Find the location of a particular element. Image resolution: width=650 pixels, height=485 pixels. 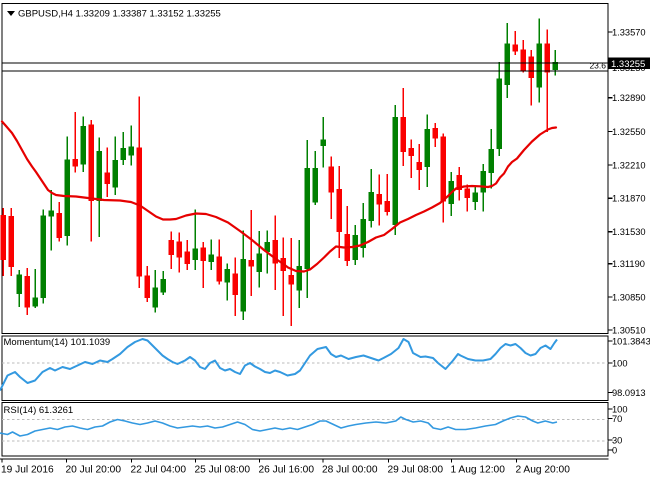

svg-text: 1.32550 is located at coordinates (629, 132).